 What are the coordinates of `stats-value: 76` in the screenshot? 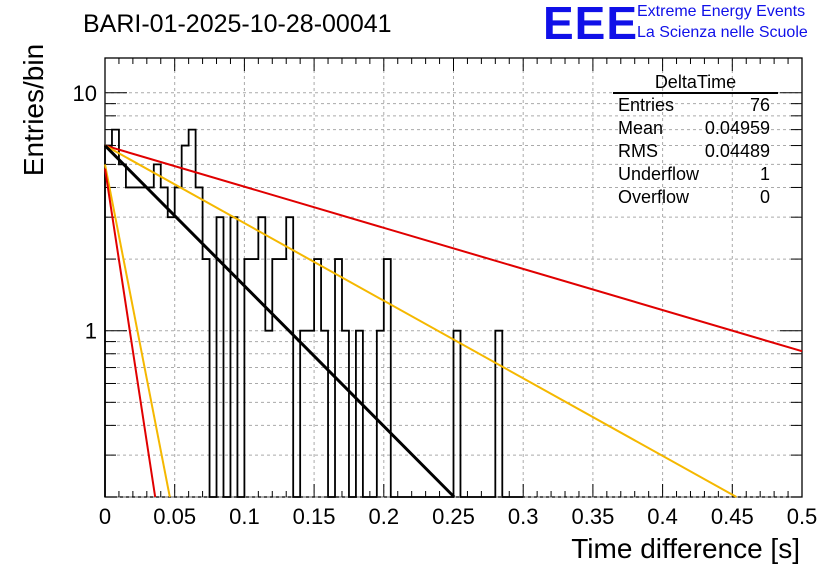 It's located at (759, 105).